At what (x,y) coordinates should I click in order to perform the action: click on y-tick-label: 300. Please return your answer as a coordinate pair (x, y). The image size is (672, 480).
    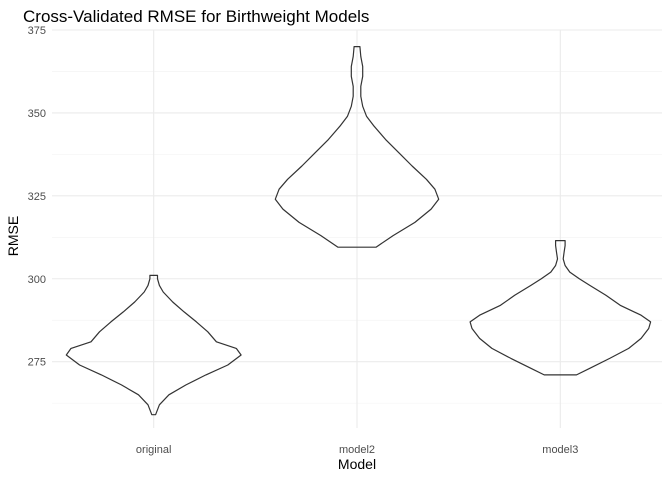
    Looking at the image, I should click on (37, 280).